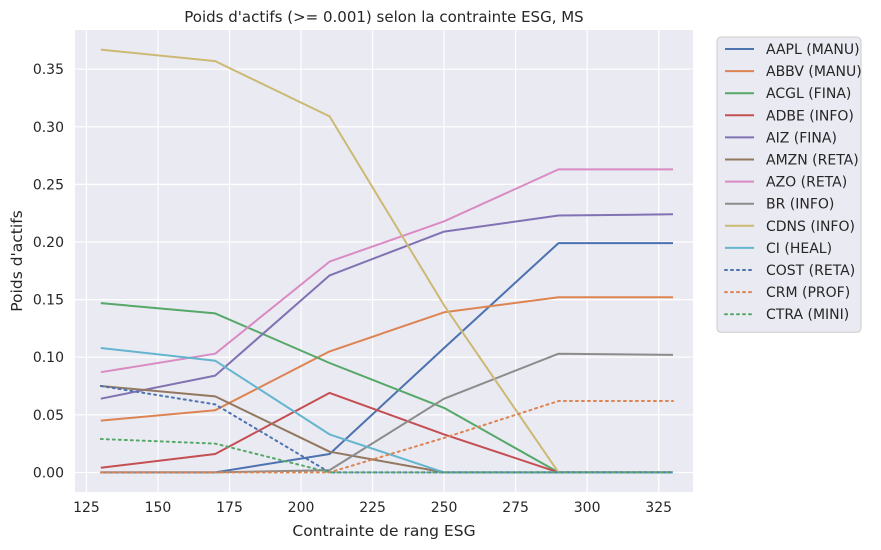 The width and height of the screenshot is (881, 550). I want to click on legend-label: CDNS (INFO), so click(810, 227).